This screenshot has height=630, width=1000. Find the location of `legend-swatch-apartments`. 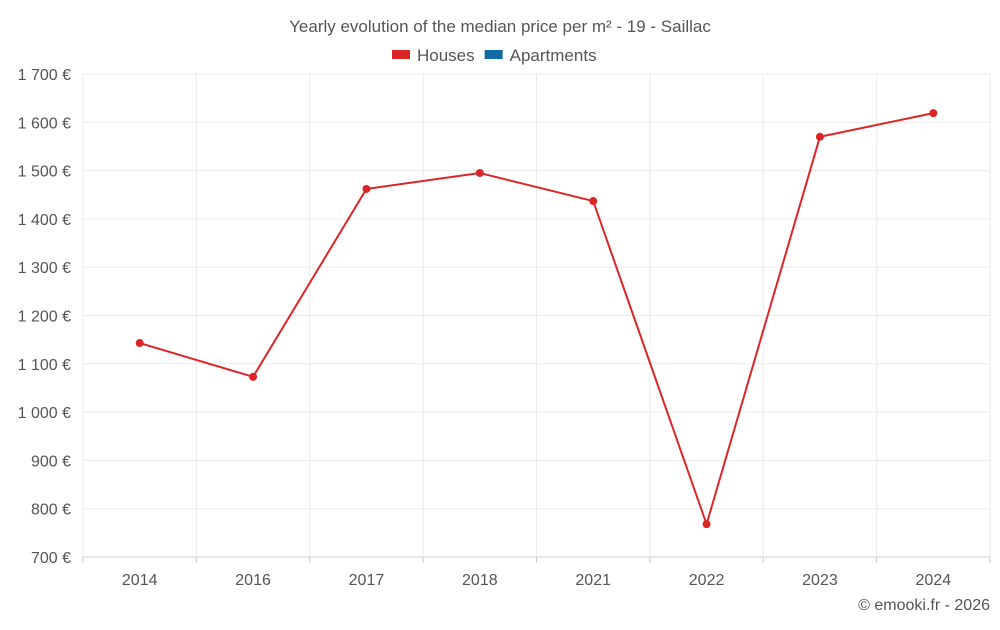

legend-swatch-apartments is located at coordinates (493, 54).